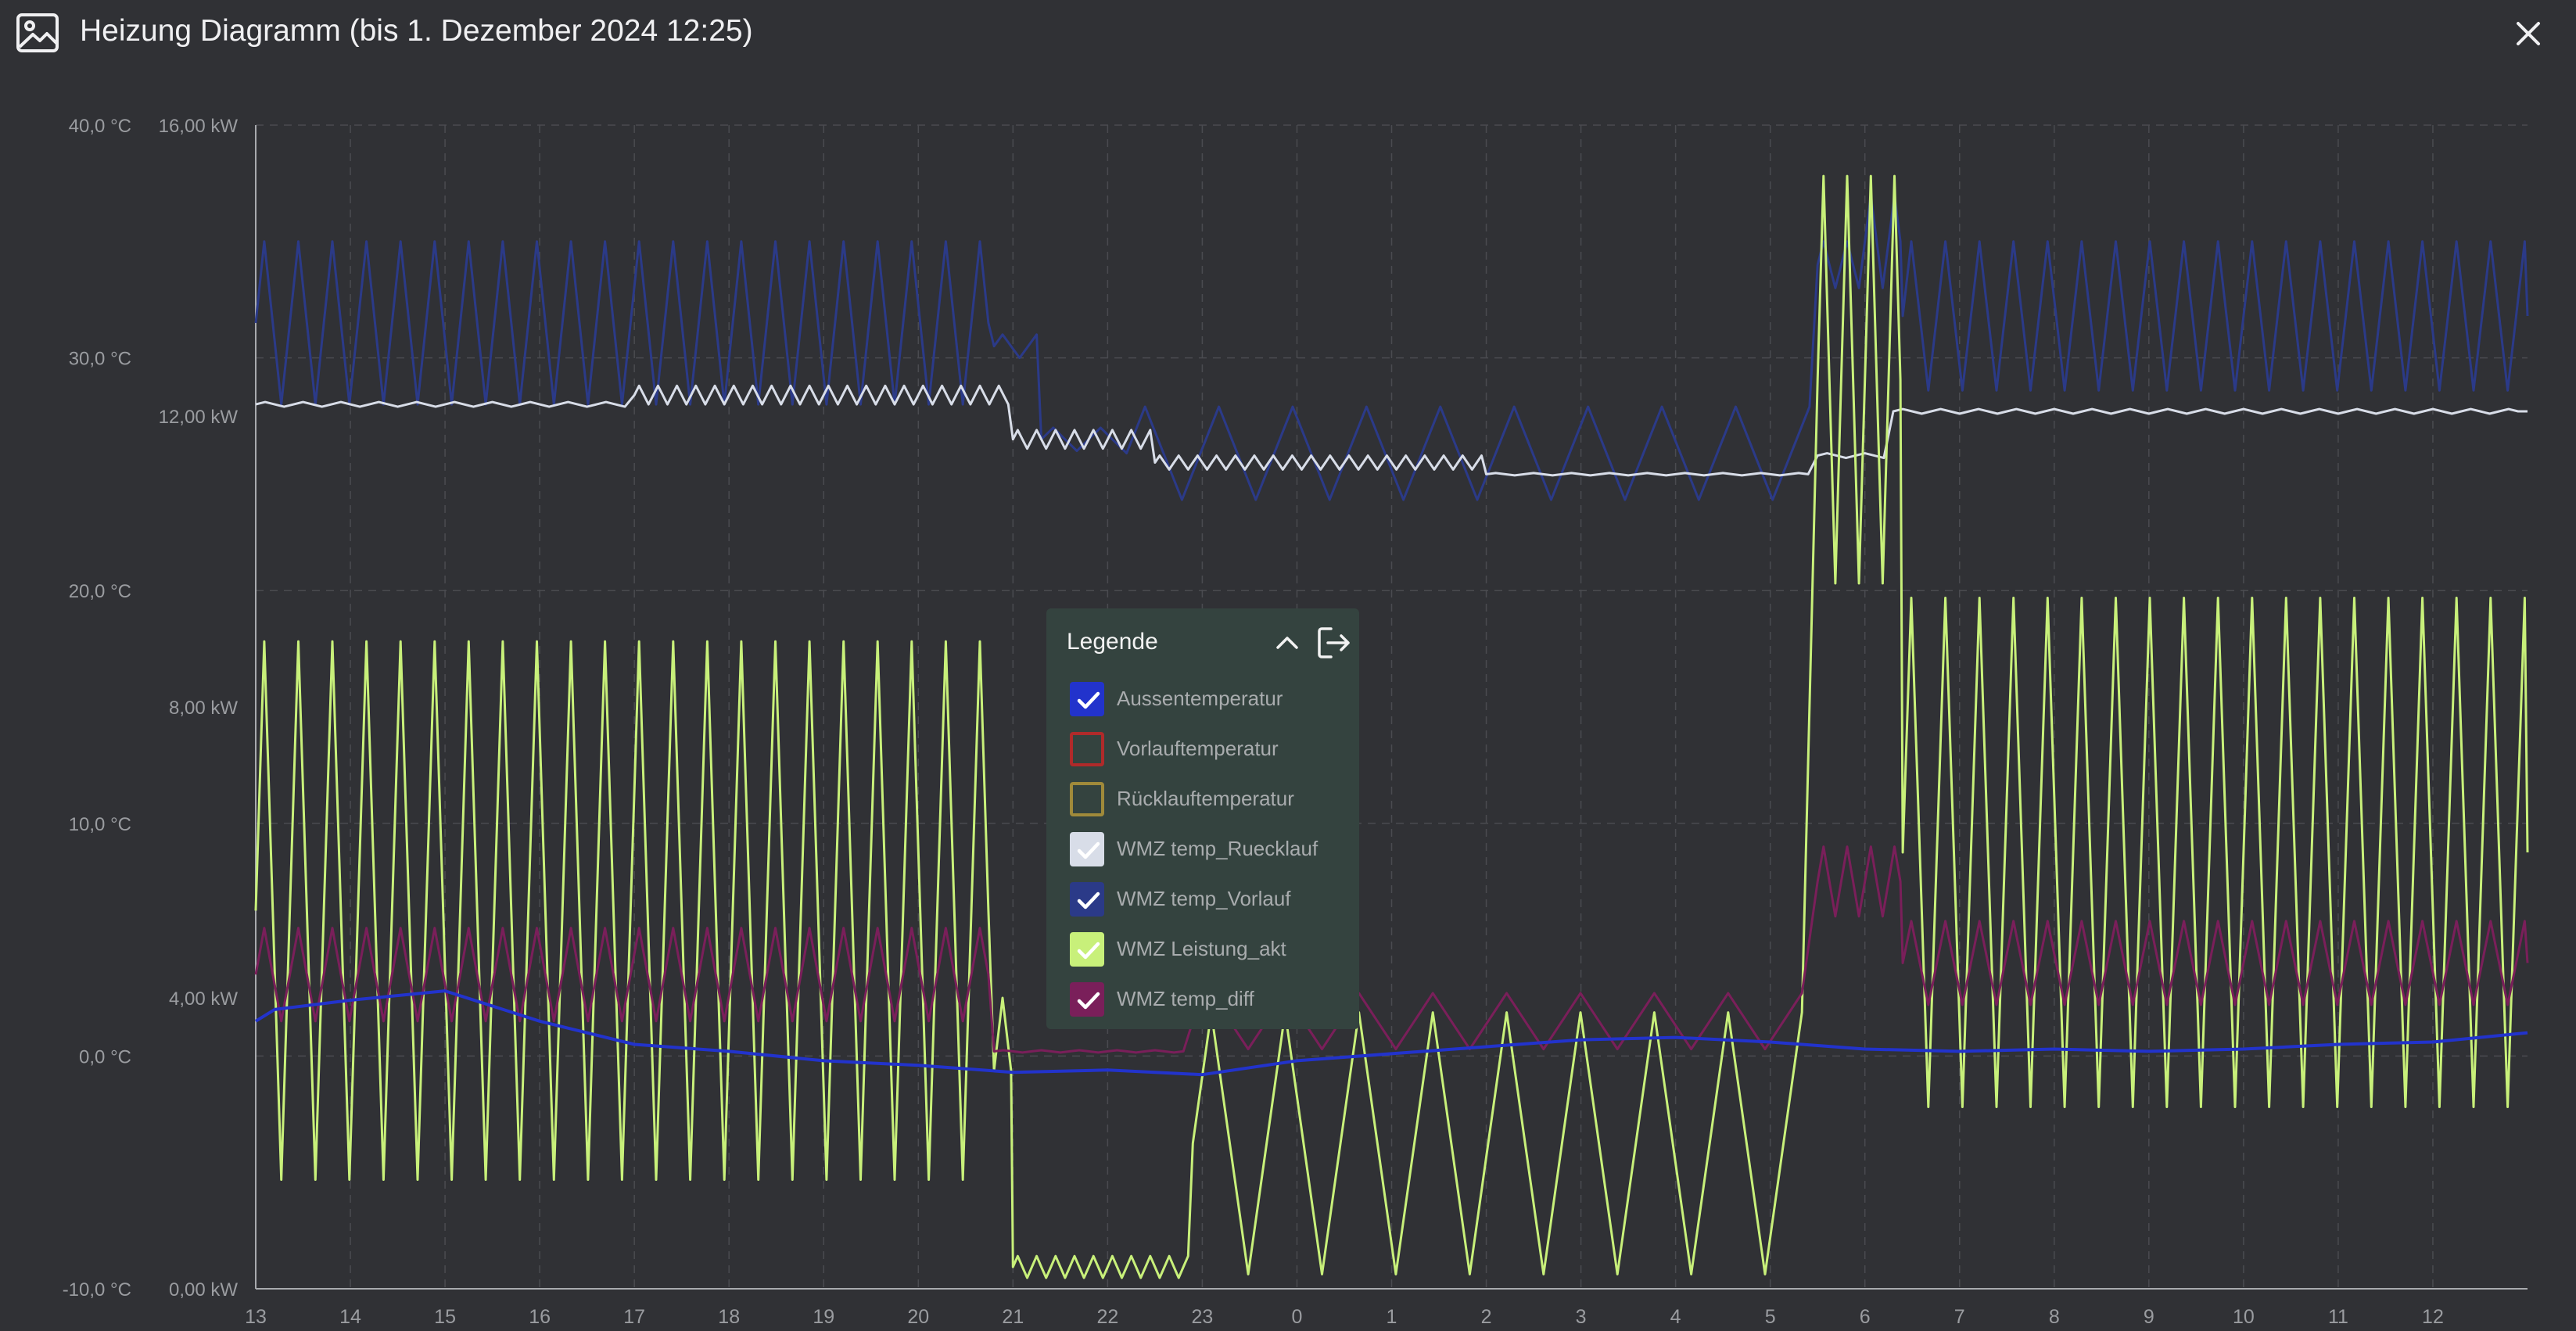  What do you see at coordinates (100, 824) in the screenshot?
I see `y-tick-label-celsius: 10,0 °C` at bounding box center [100, 824].